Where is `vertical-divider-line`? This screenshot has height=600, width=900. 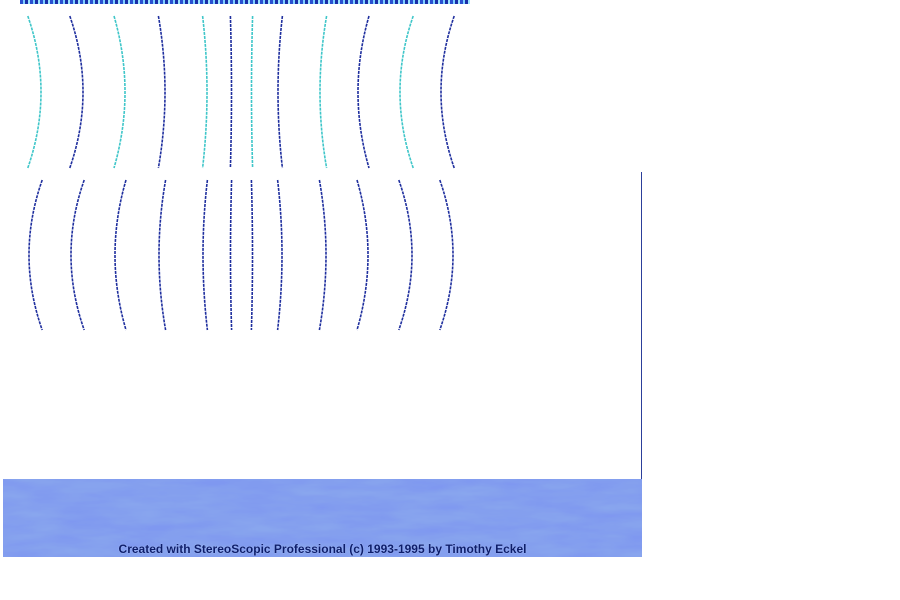
vertical-divider-line is located at coordinates (641, 325).